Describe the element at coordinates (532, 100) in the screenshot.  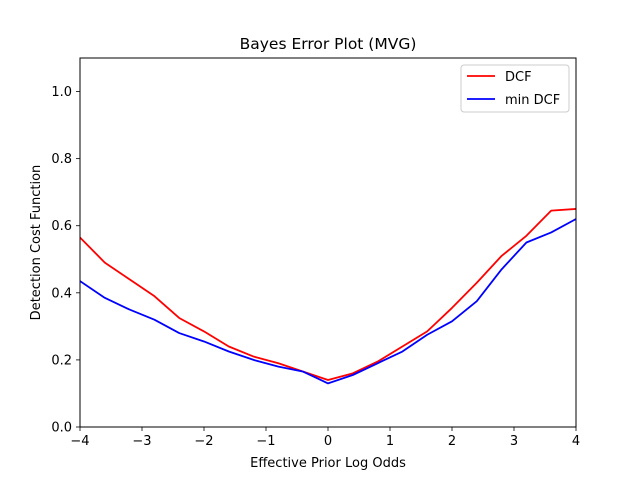
I see `legend-label-min-dcf: min DCF` at that location.